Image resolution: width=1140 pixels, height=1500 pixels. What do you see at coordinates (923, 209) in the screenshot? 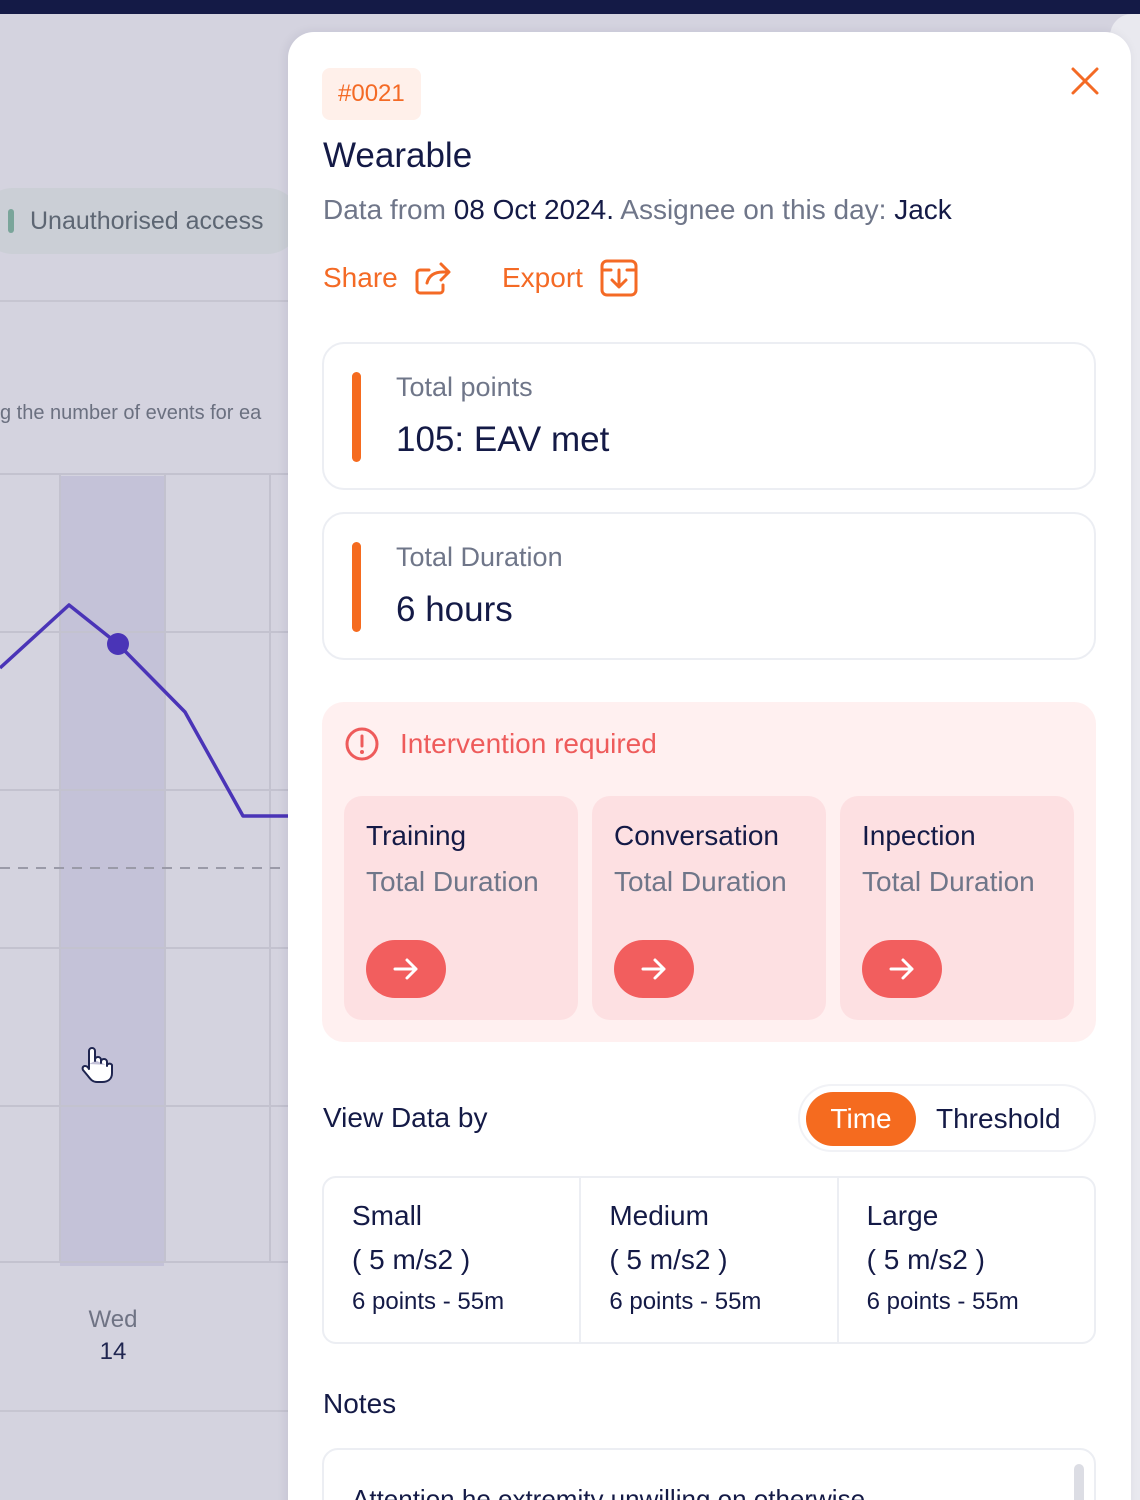
I see `assignee-name: Jack` at bounding box center [923, 209].